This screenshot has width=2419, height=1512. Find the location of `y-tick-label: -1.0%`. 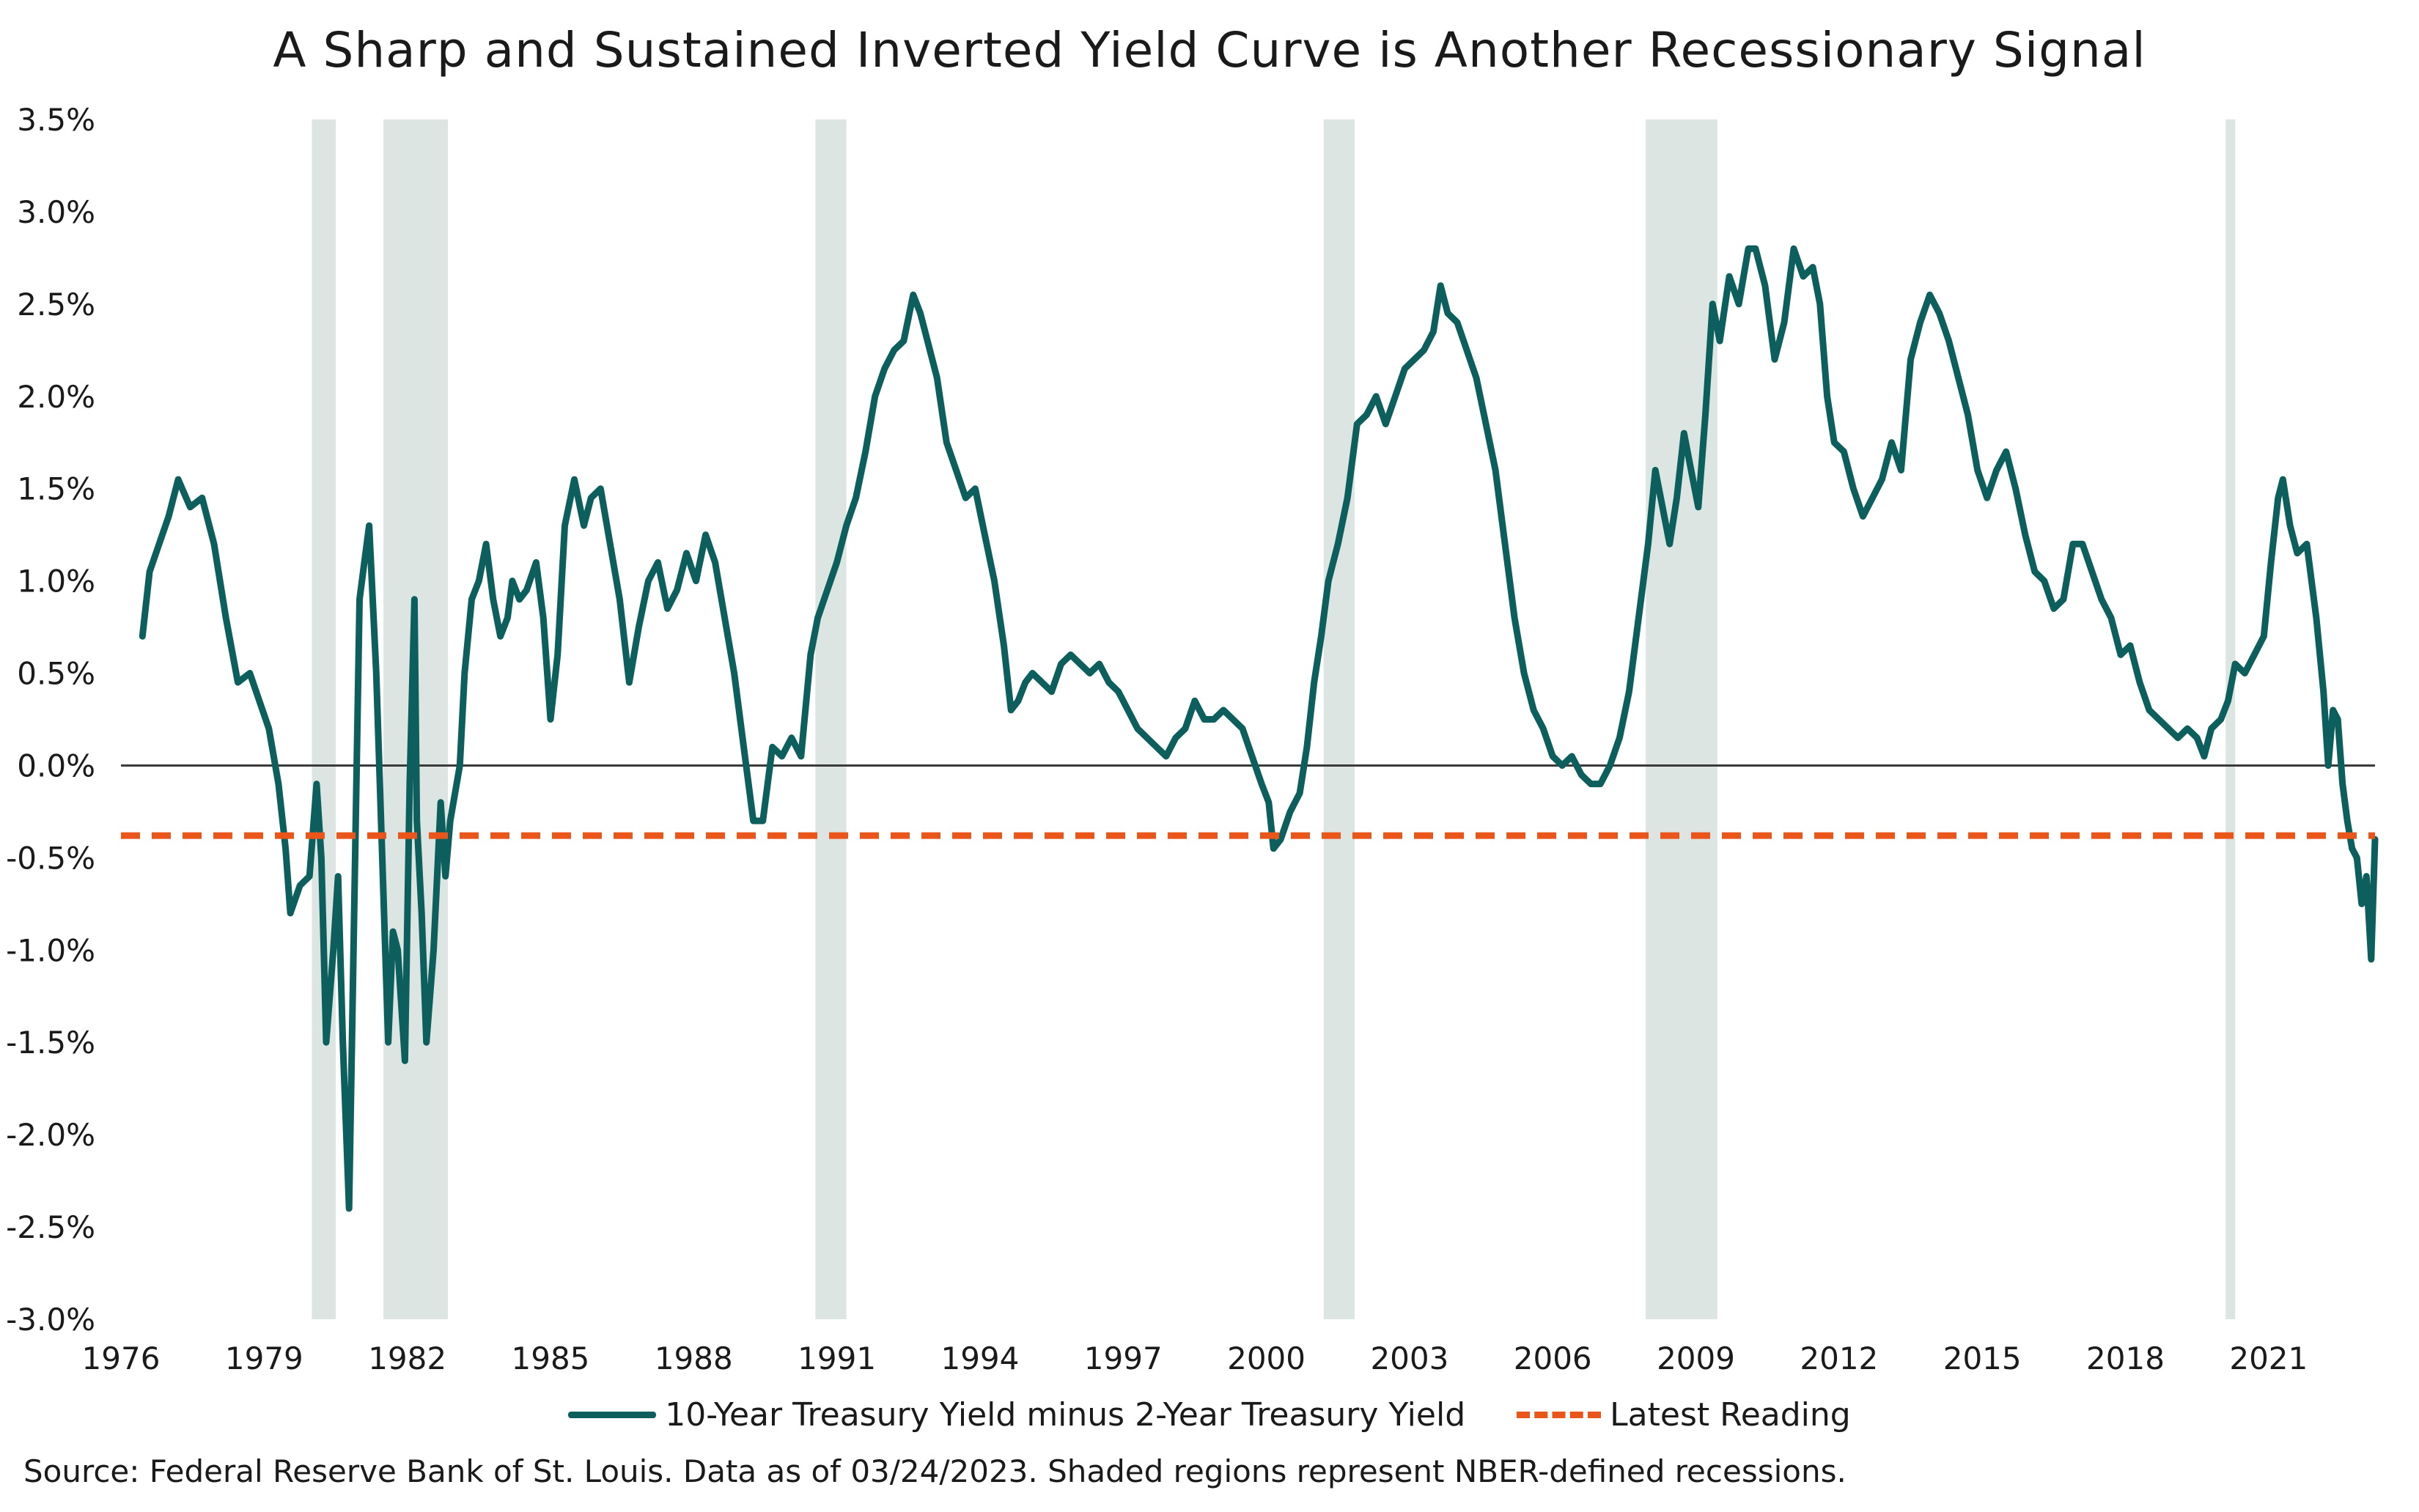

y-tick-label: -1.0% is located at coordinates (50, 950).